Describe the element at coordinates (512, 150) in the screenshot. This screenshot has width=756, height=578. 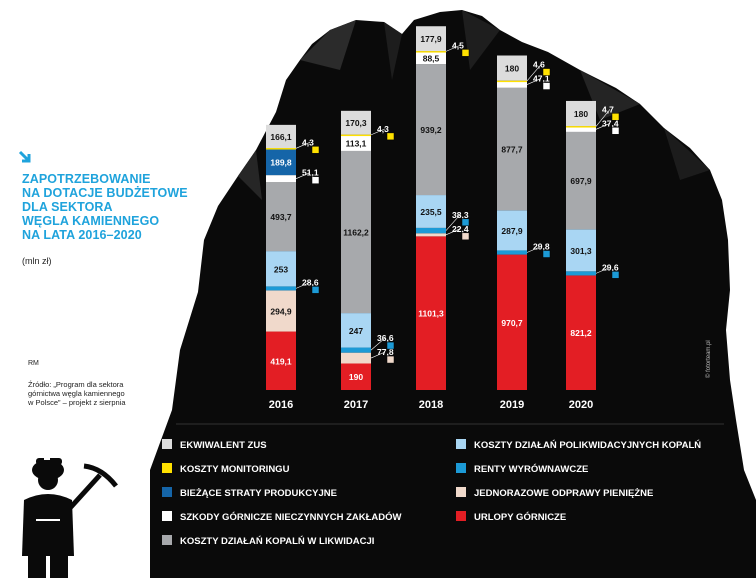
I see `data-label: 877,7` at that location.